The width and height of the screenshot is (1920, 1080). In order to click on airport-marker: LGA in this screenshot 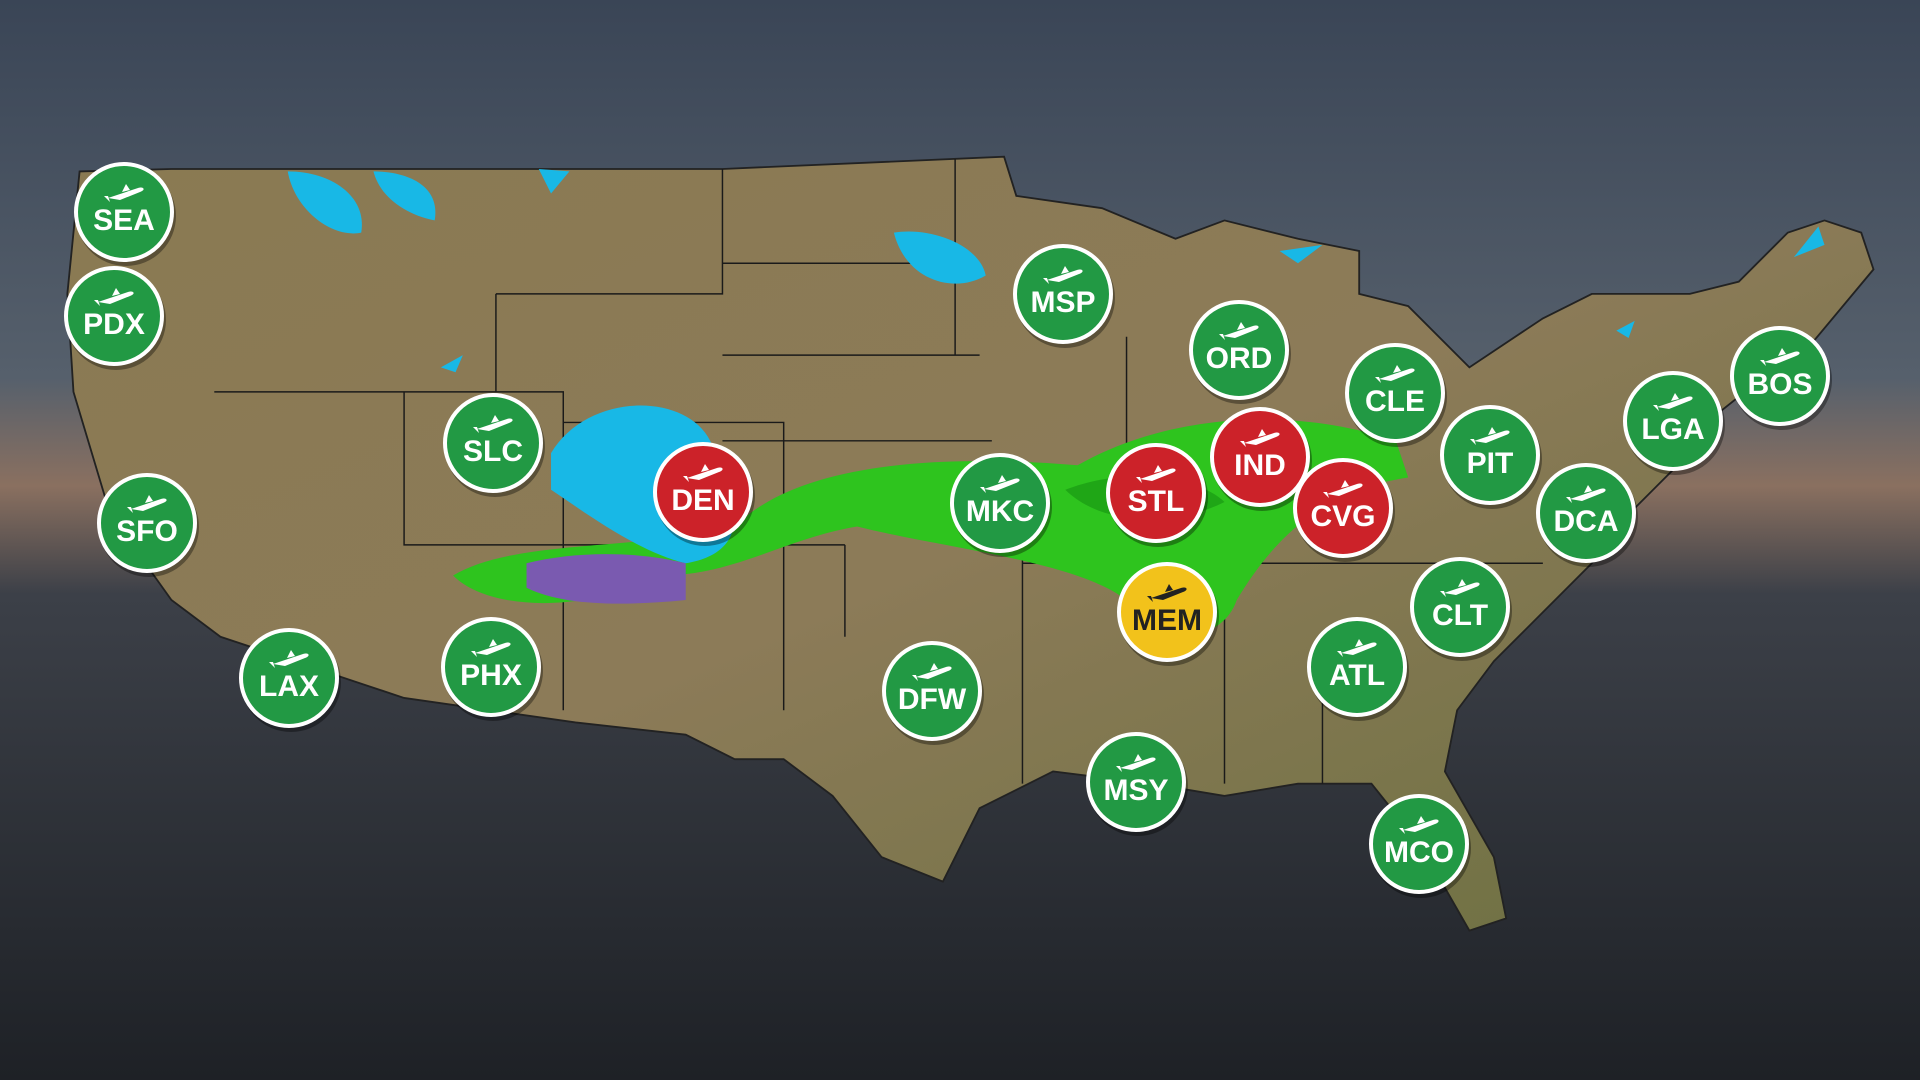, I will do `click(1674, 423)`.